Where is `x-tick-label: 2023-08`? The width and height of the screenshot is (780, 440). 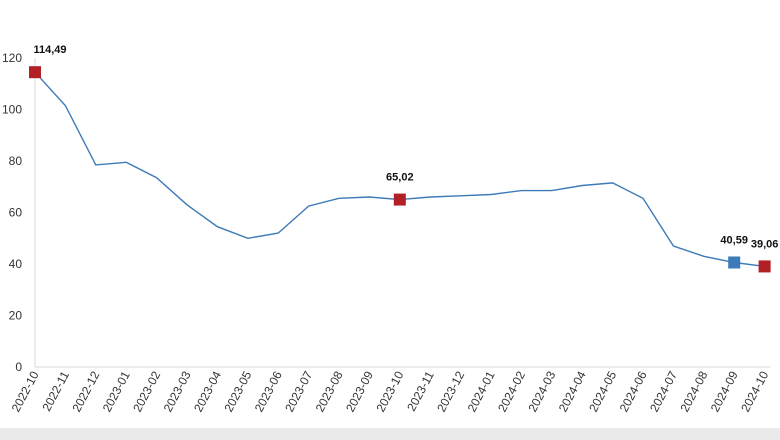
x-tick-label: 2023-08 is located at coordinates (329, 392).